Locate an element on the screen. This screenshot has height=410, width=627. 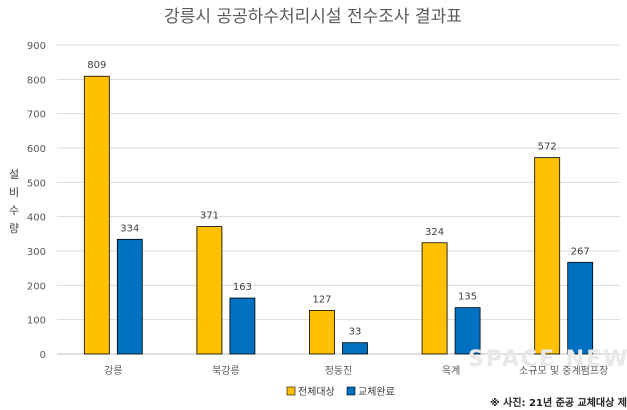
data-label: 809 is located at coordinates (96, 65).